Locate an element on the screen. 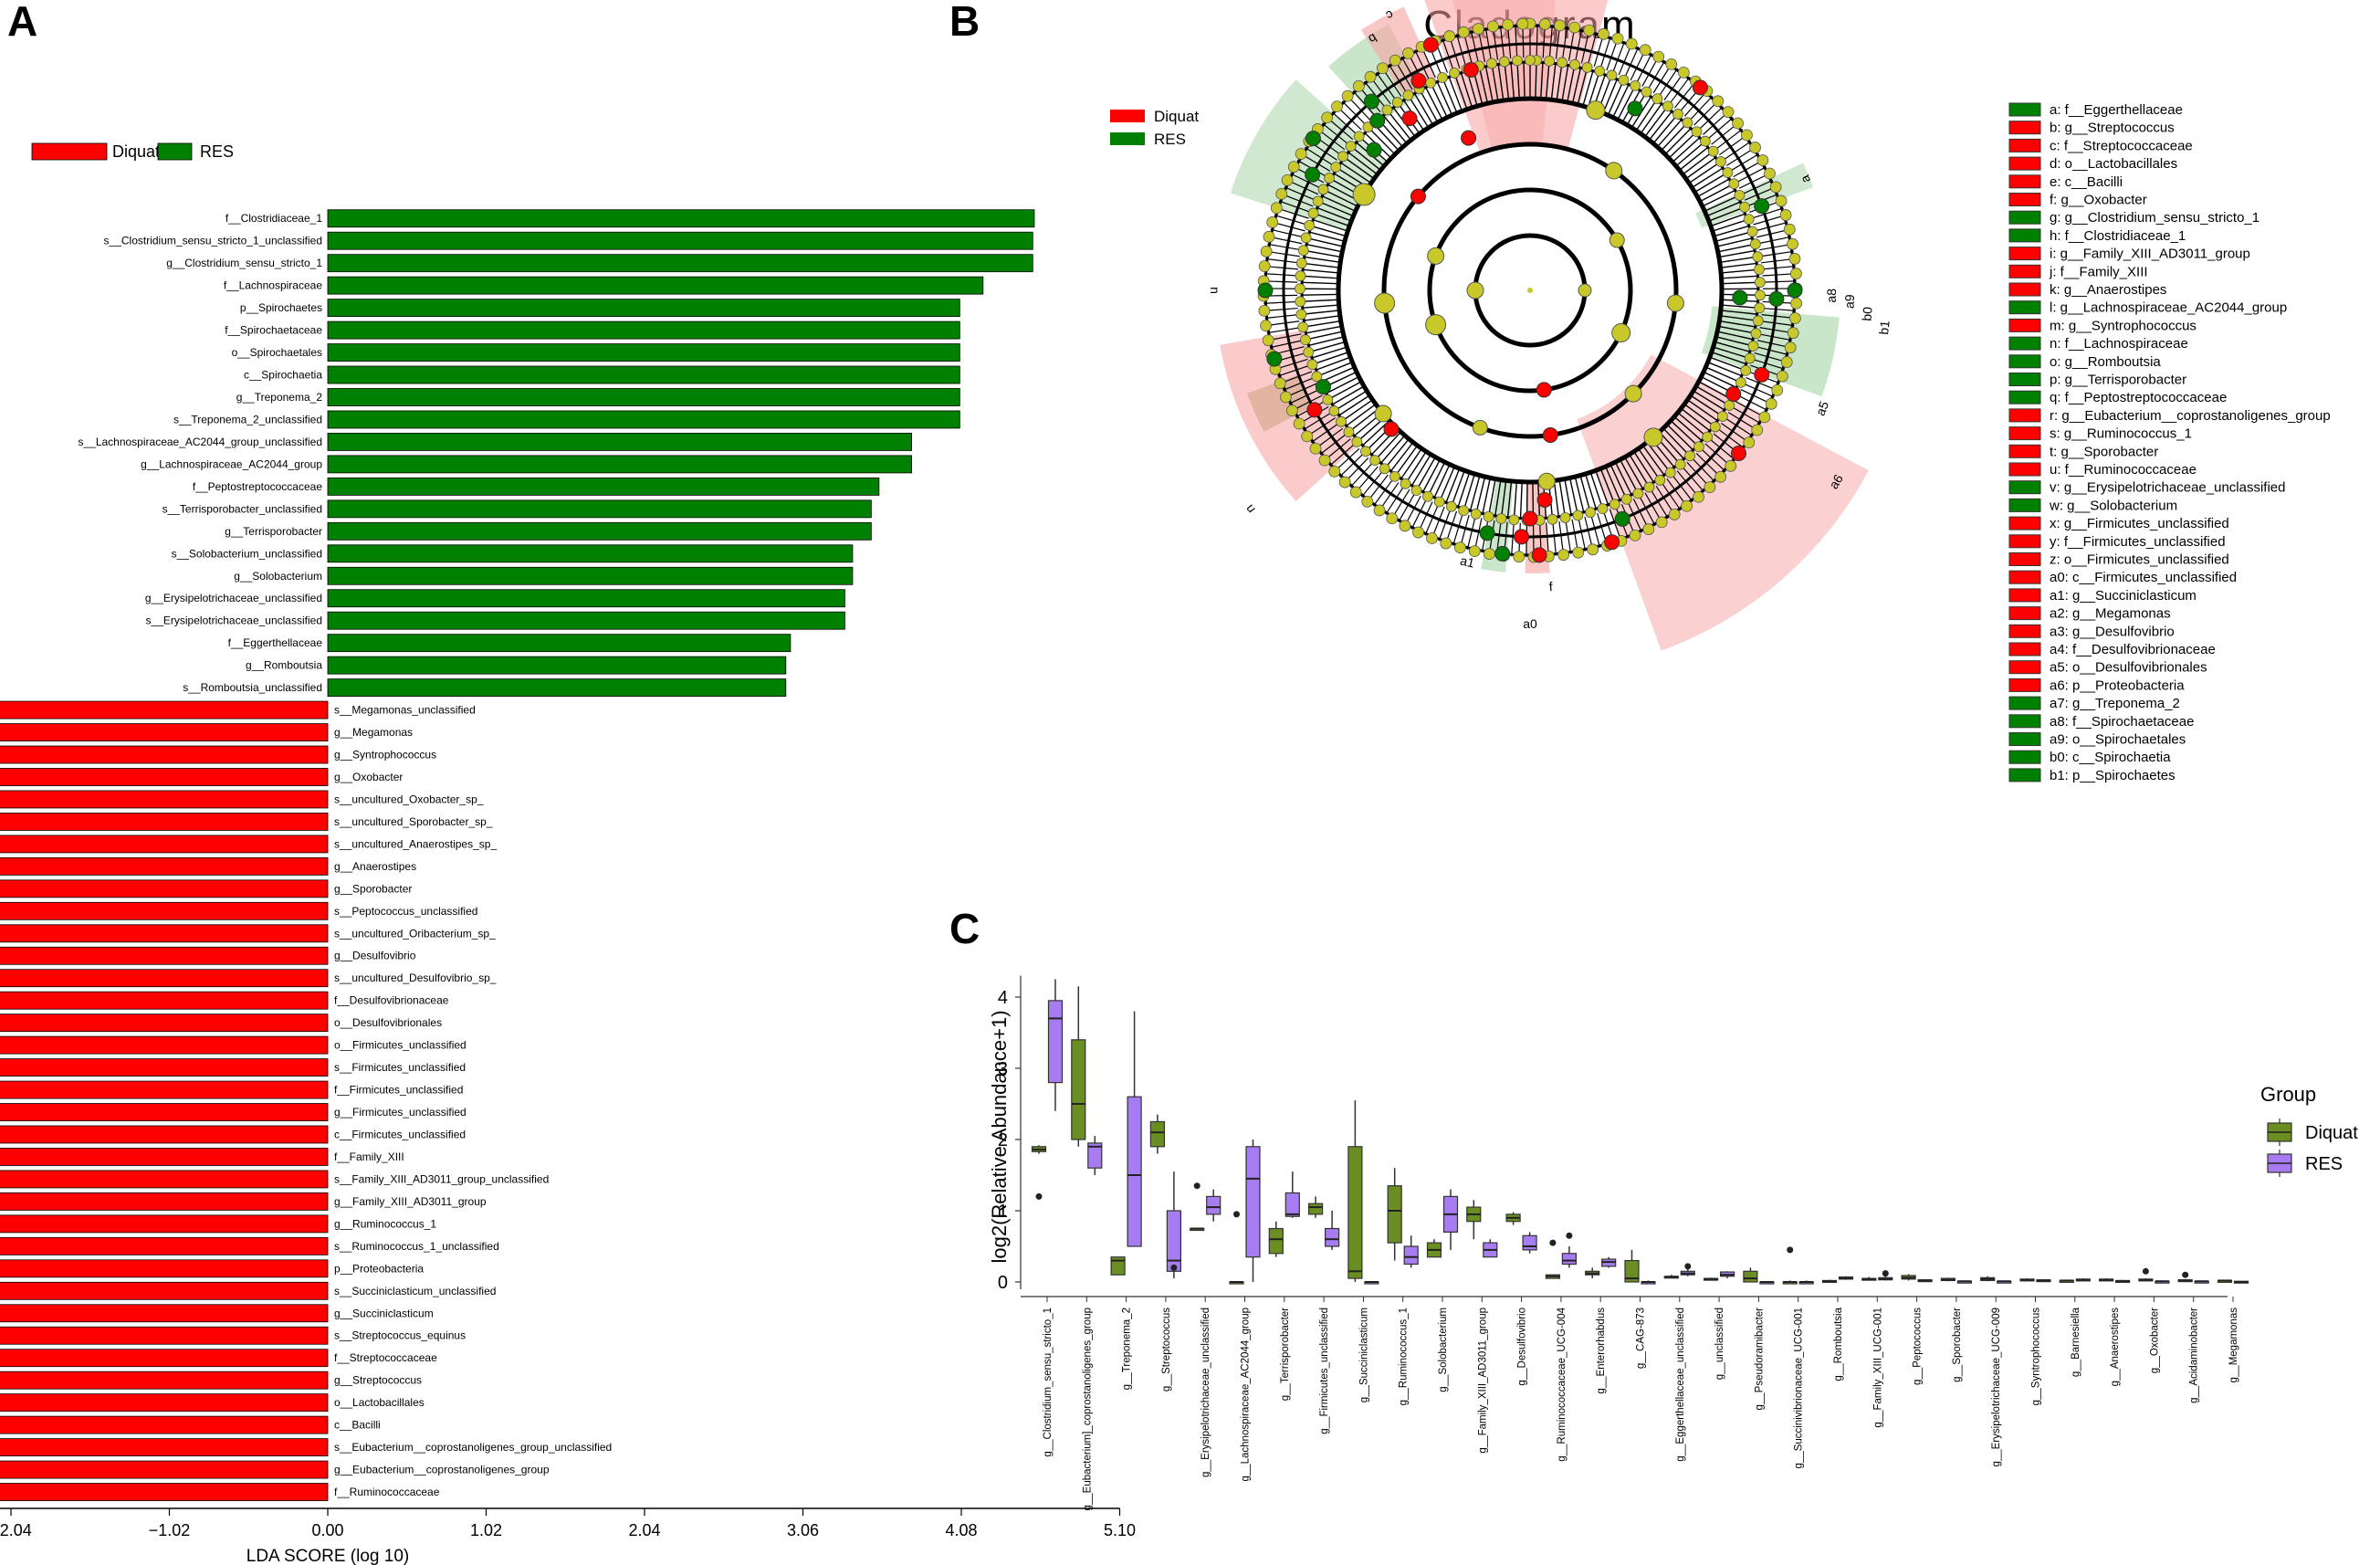 Image resolution: width=2380 pixels, height=1565 pixels. boxplot-category-label: g__Lachnospiraceae_AC2044_group is located at coordinates (1246, 1395).